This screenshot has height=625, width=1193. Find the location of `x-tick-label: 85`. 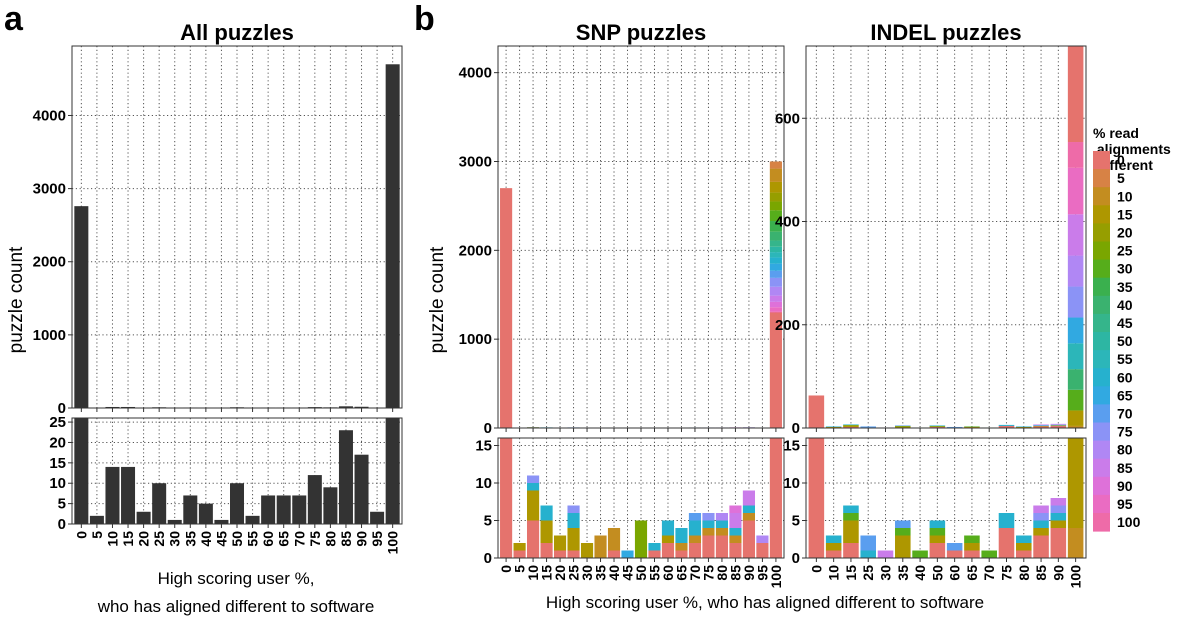

x-tick-label: 85 is located at coordinates (735, 573).